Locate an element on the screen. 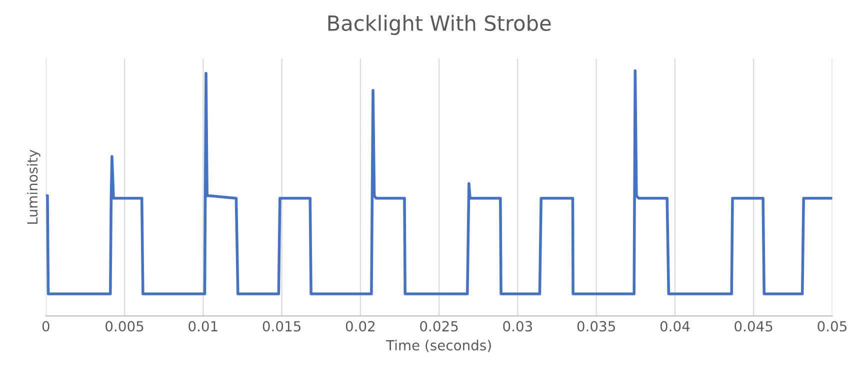  x-axis-title: Time (seconds) is located at coordinates (438, 346).